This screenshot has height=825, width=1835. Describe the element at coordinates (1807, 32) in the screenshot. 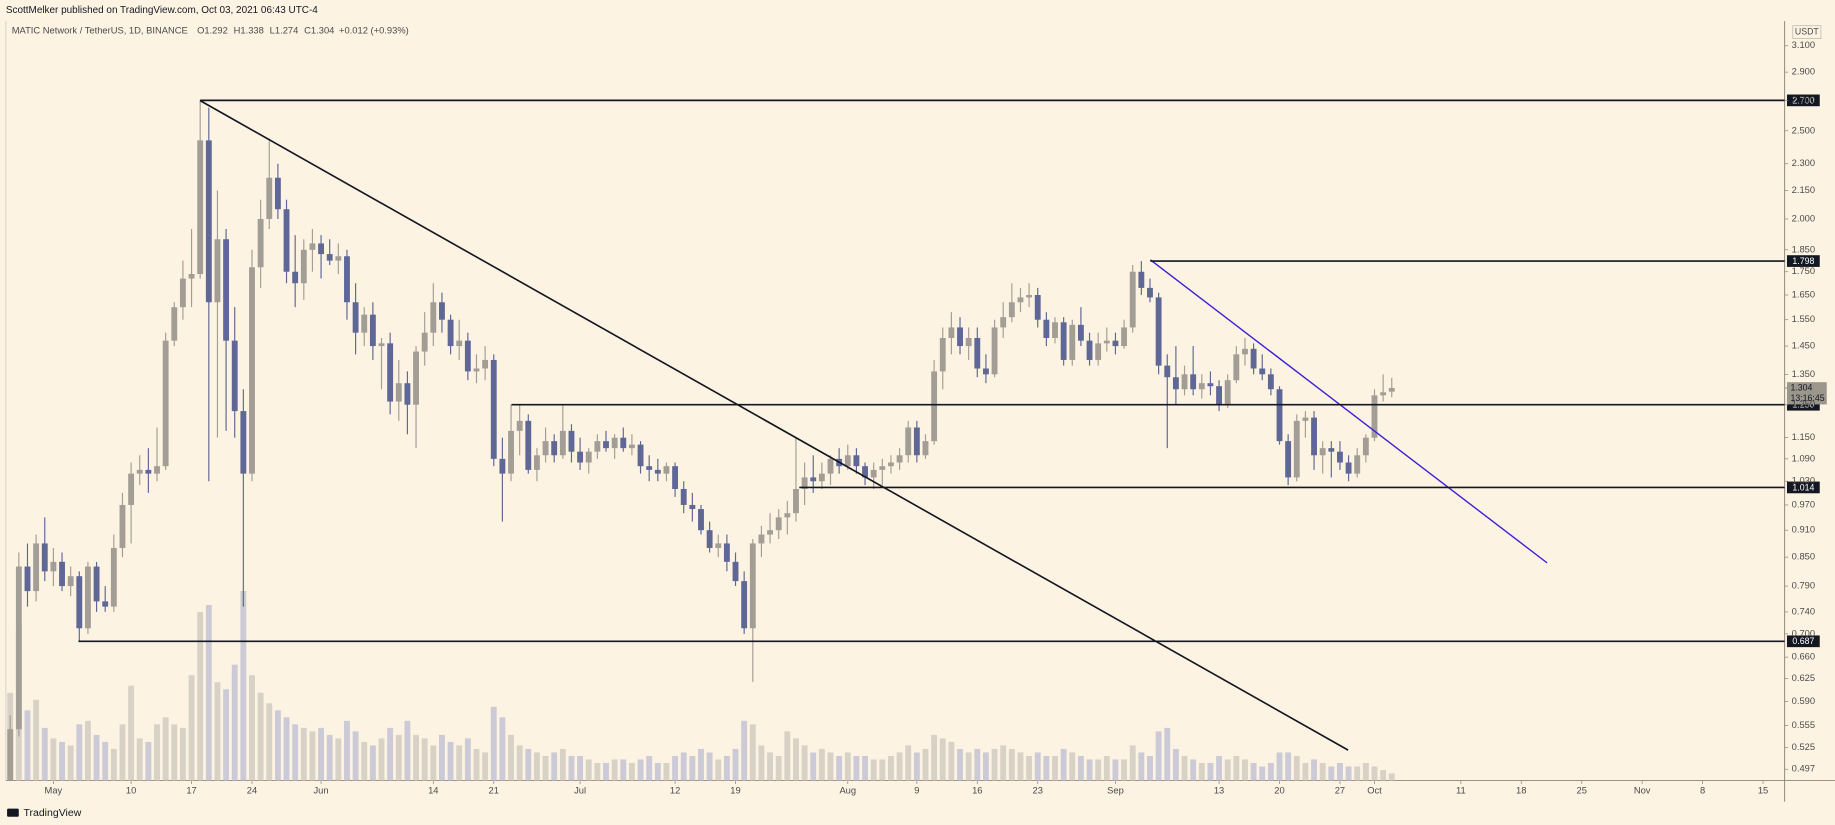

I see `currency-box` at that location.